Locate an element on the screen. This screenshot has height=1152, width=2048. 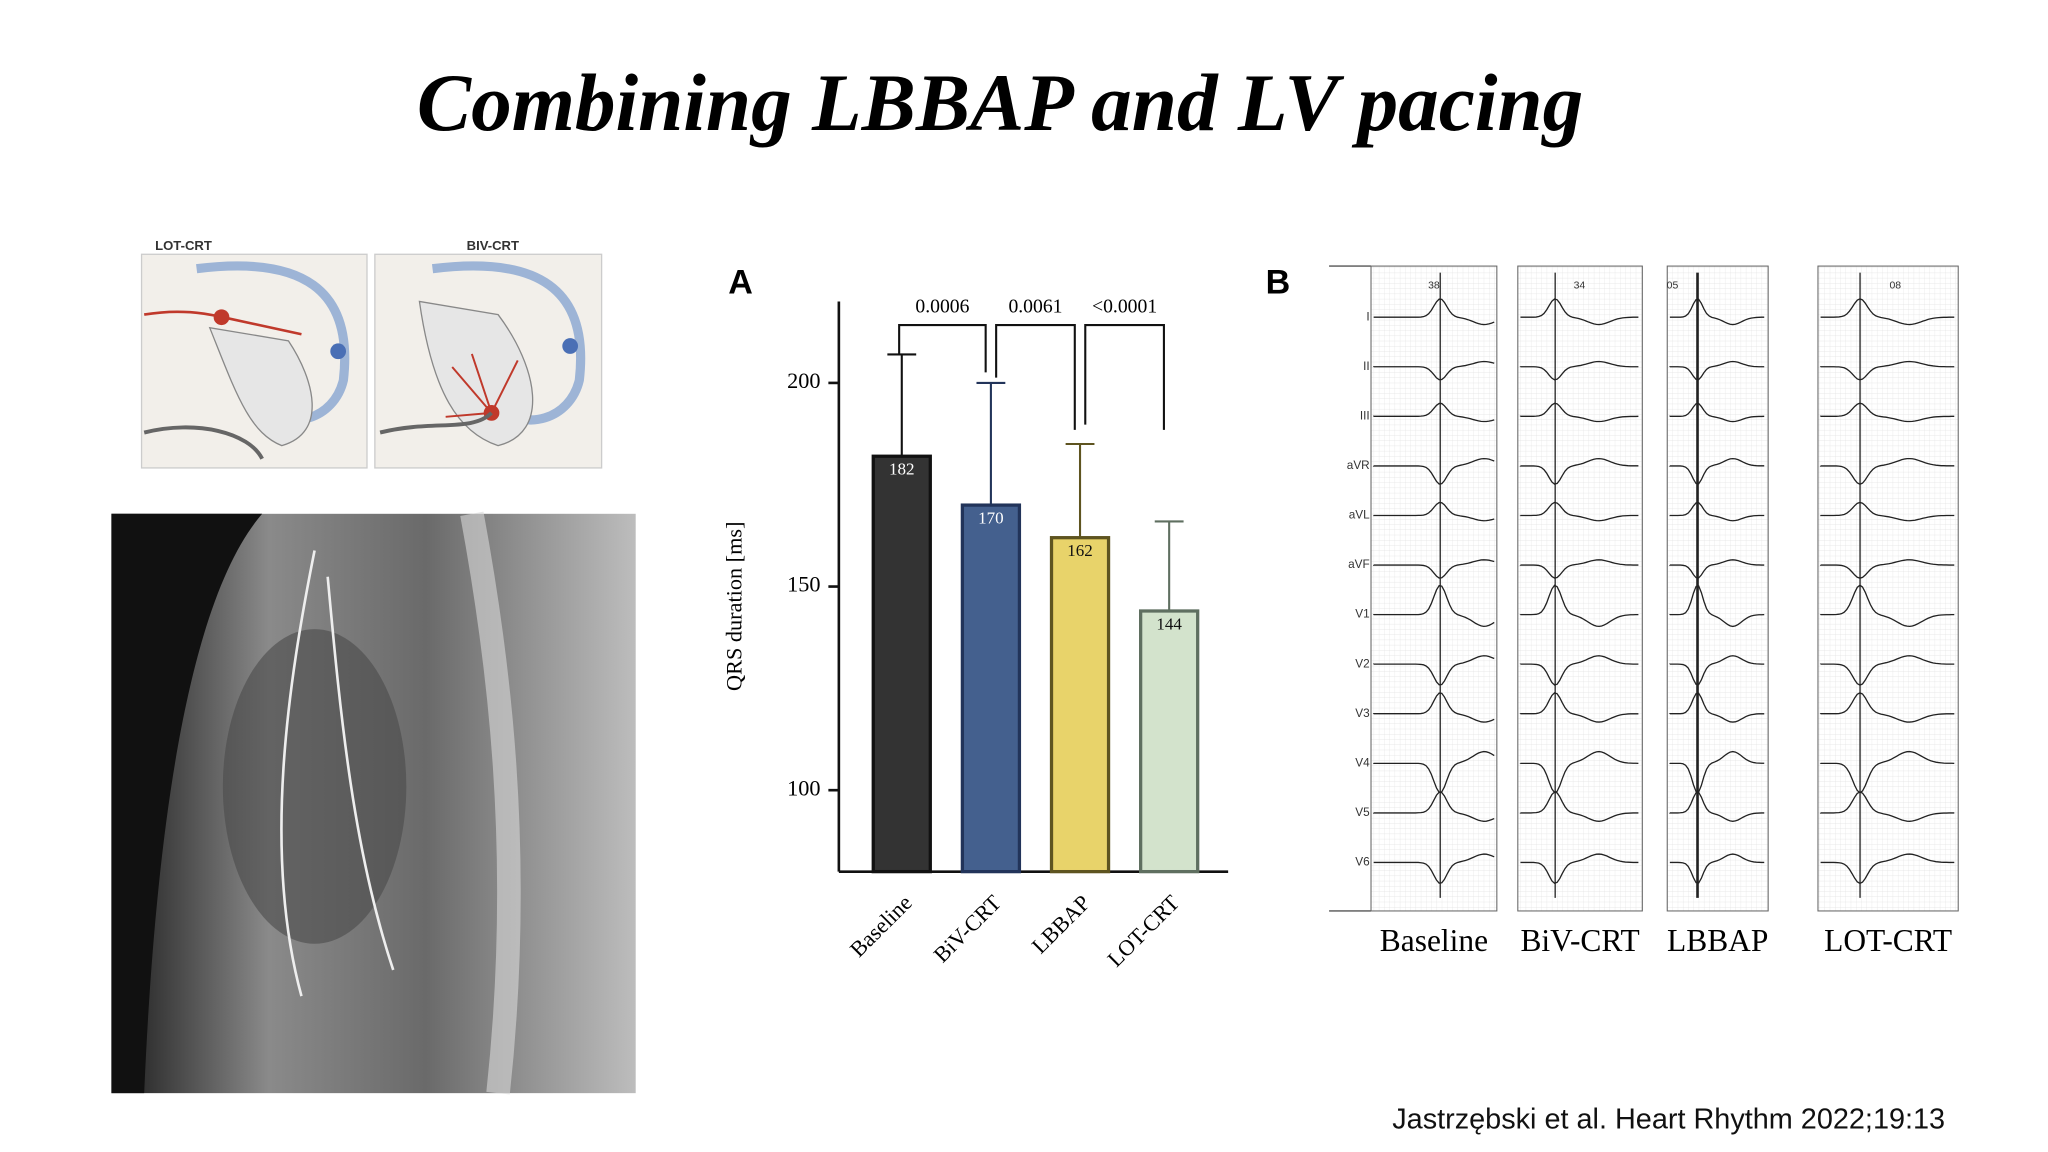
xray-lung is located at coordinates (314, 786).